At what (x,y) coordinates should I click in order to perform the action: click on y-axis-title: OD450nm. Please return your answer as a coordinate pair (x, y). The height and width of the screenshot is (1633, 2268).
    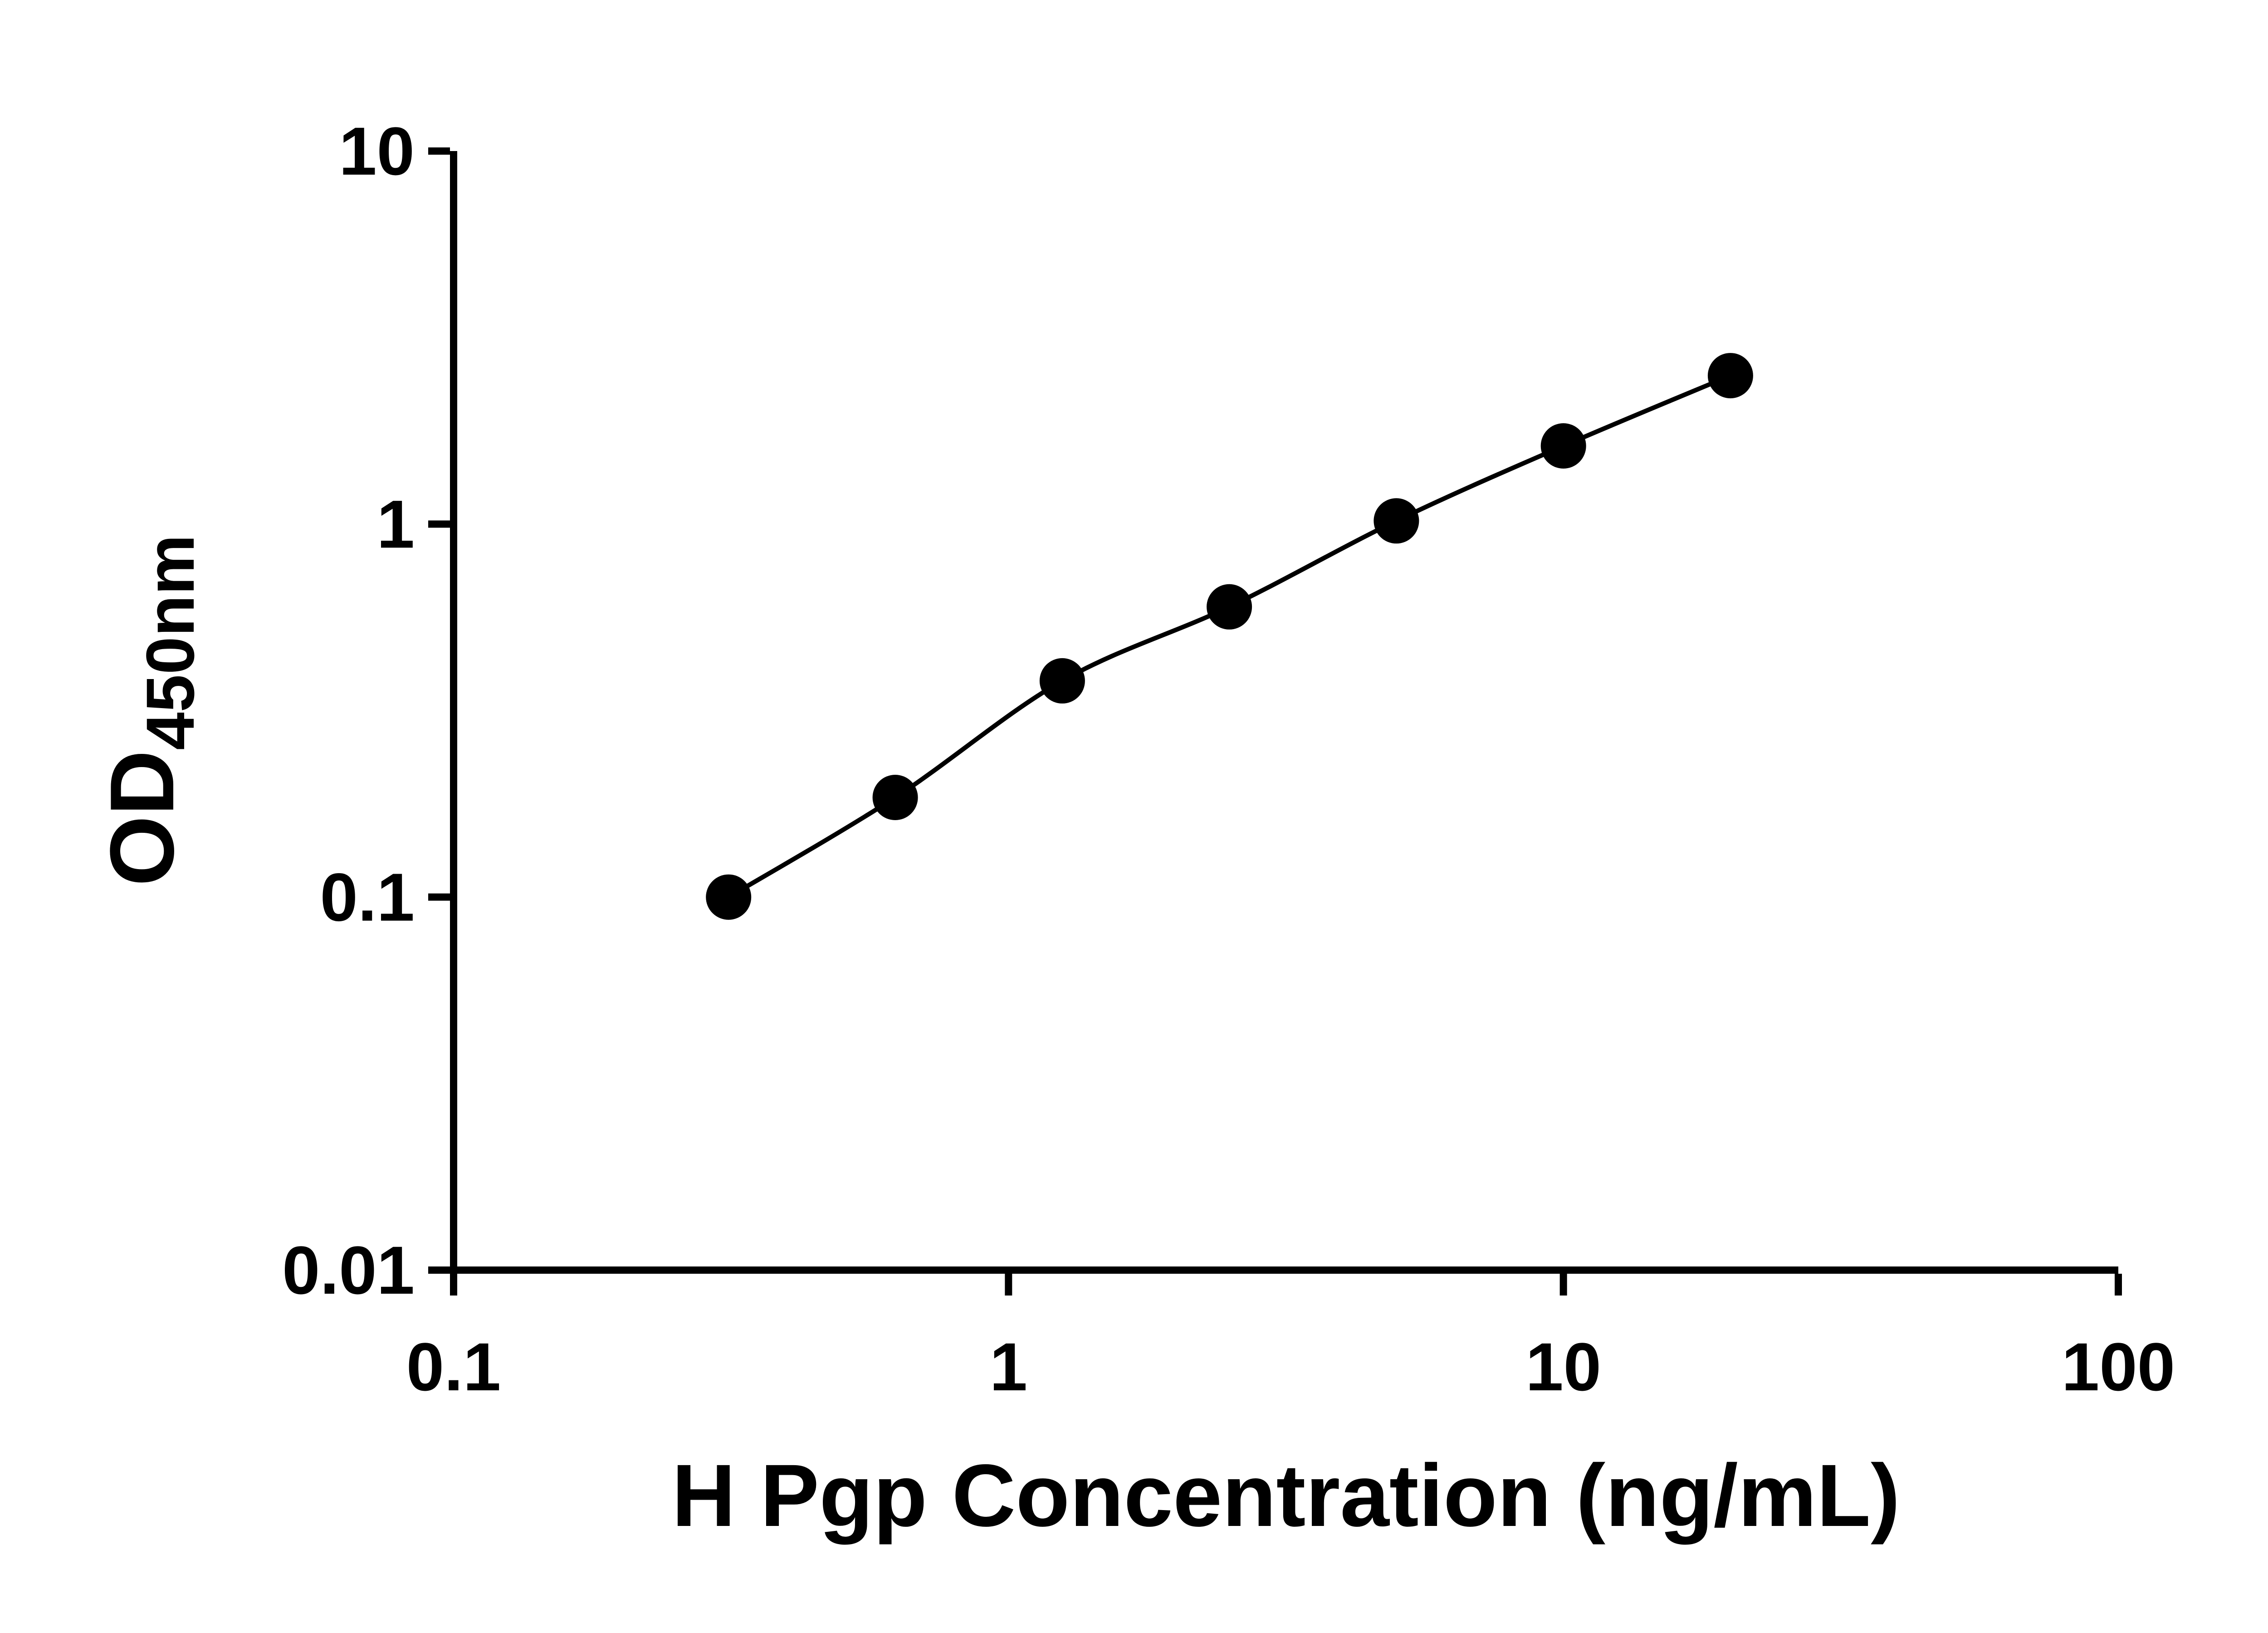
    Looking at the image, I should click on (150, 710).